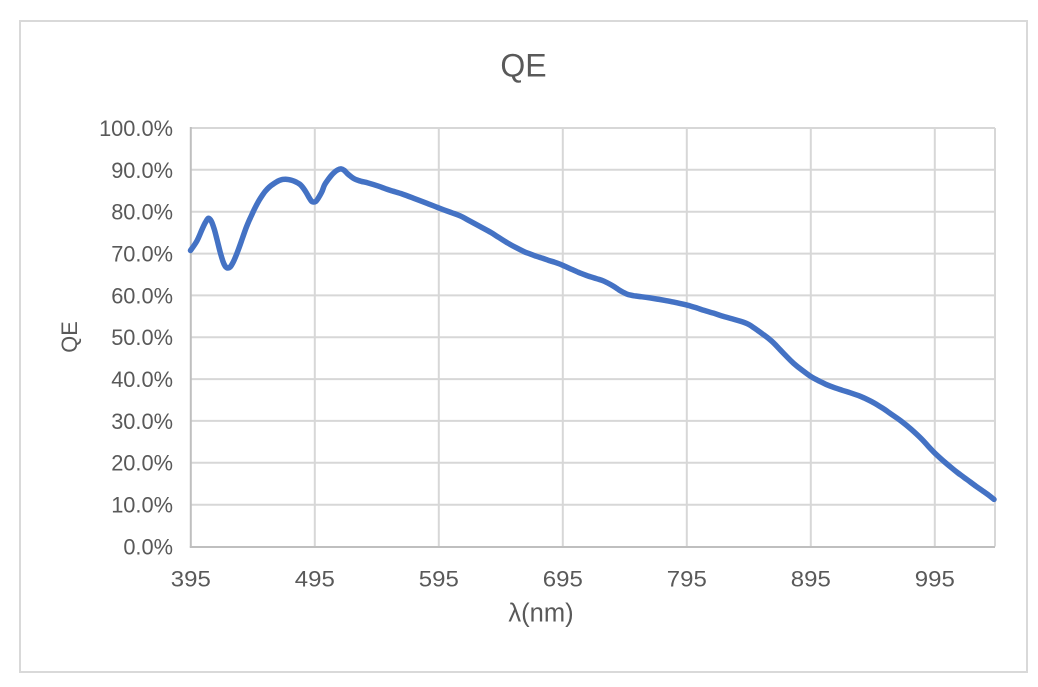  I want to click on svg-text: 30.0%, so click(142, 421).